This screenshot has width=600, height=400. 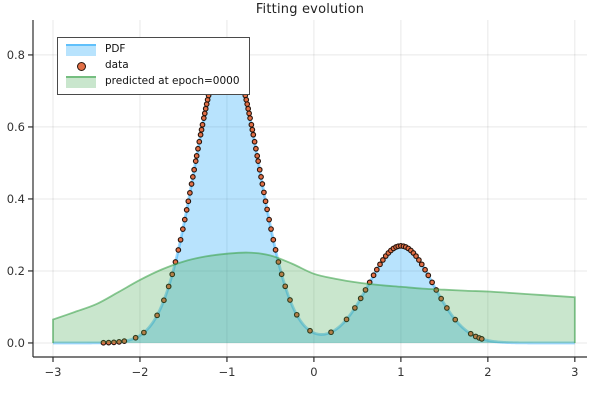 I want to click on data-marker-swatch-icon, so click(x=81, y=66).